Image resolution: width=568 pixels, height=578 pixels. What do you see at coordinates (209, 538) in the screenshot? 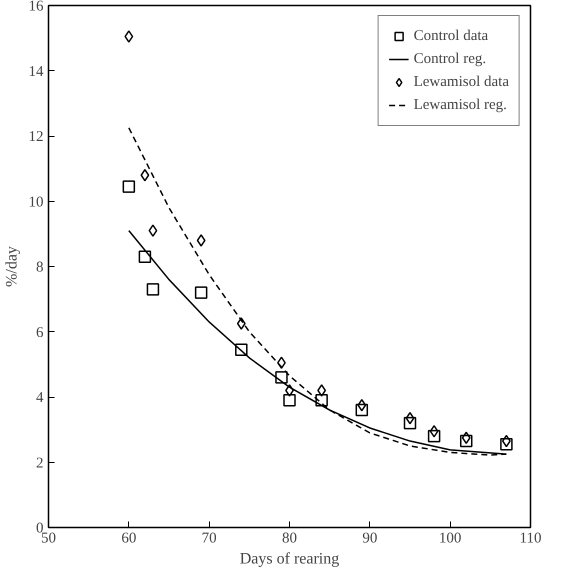
I see `x-tick-label: 70` at bounding box center [209, 538].